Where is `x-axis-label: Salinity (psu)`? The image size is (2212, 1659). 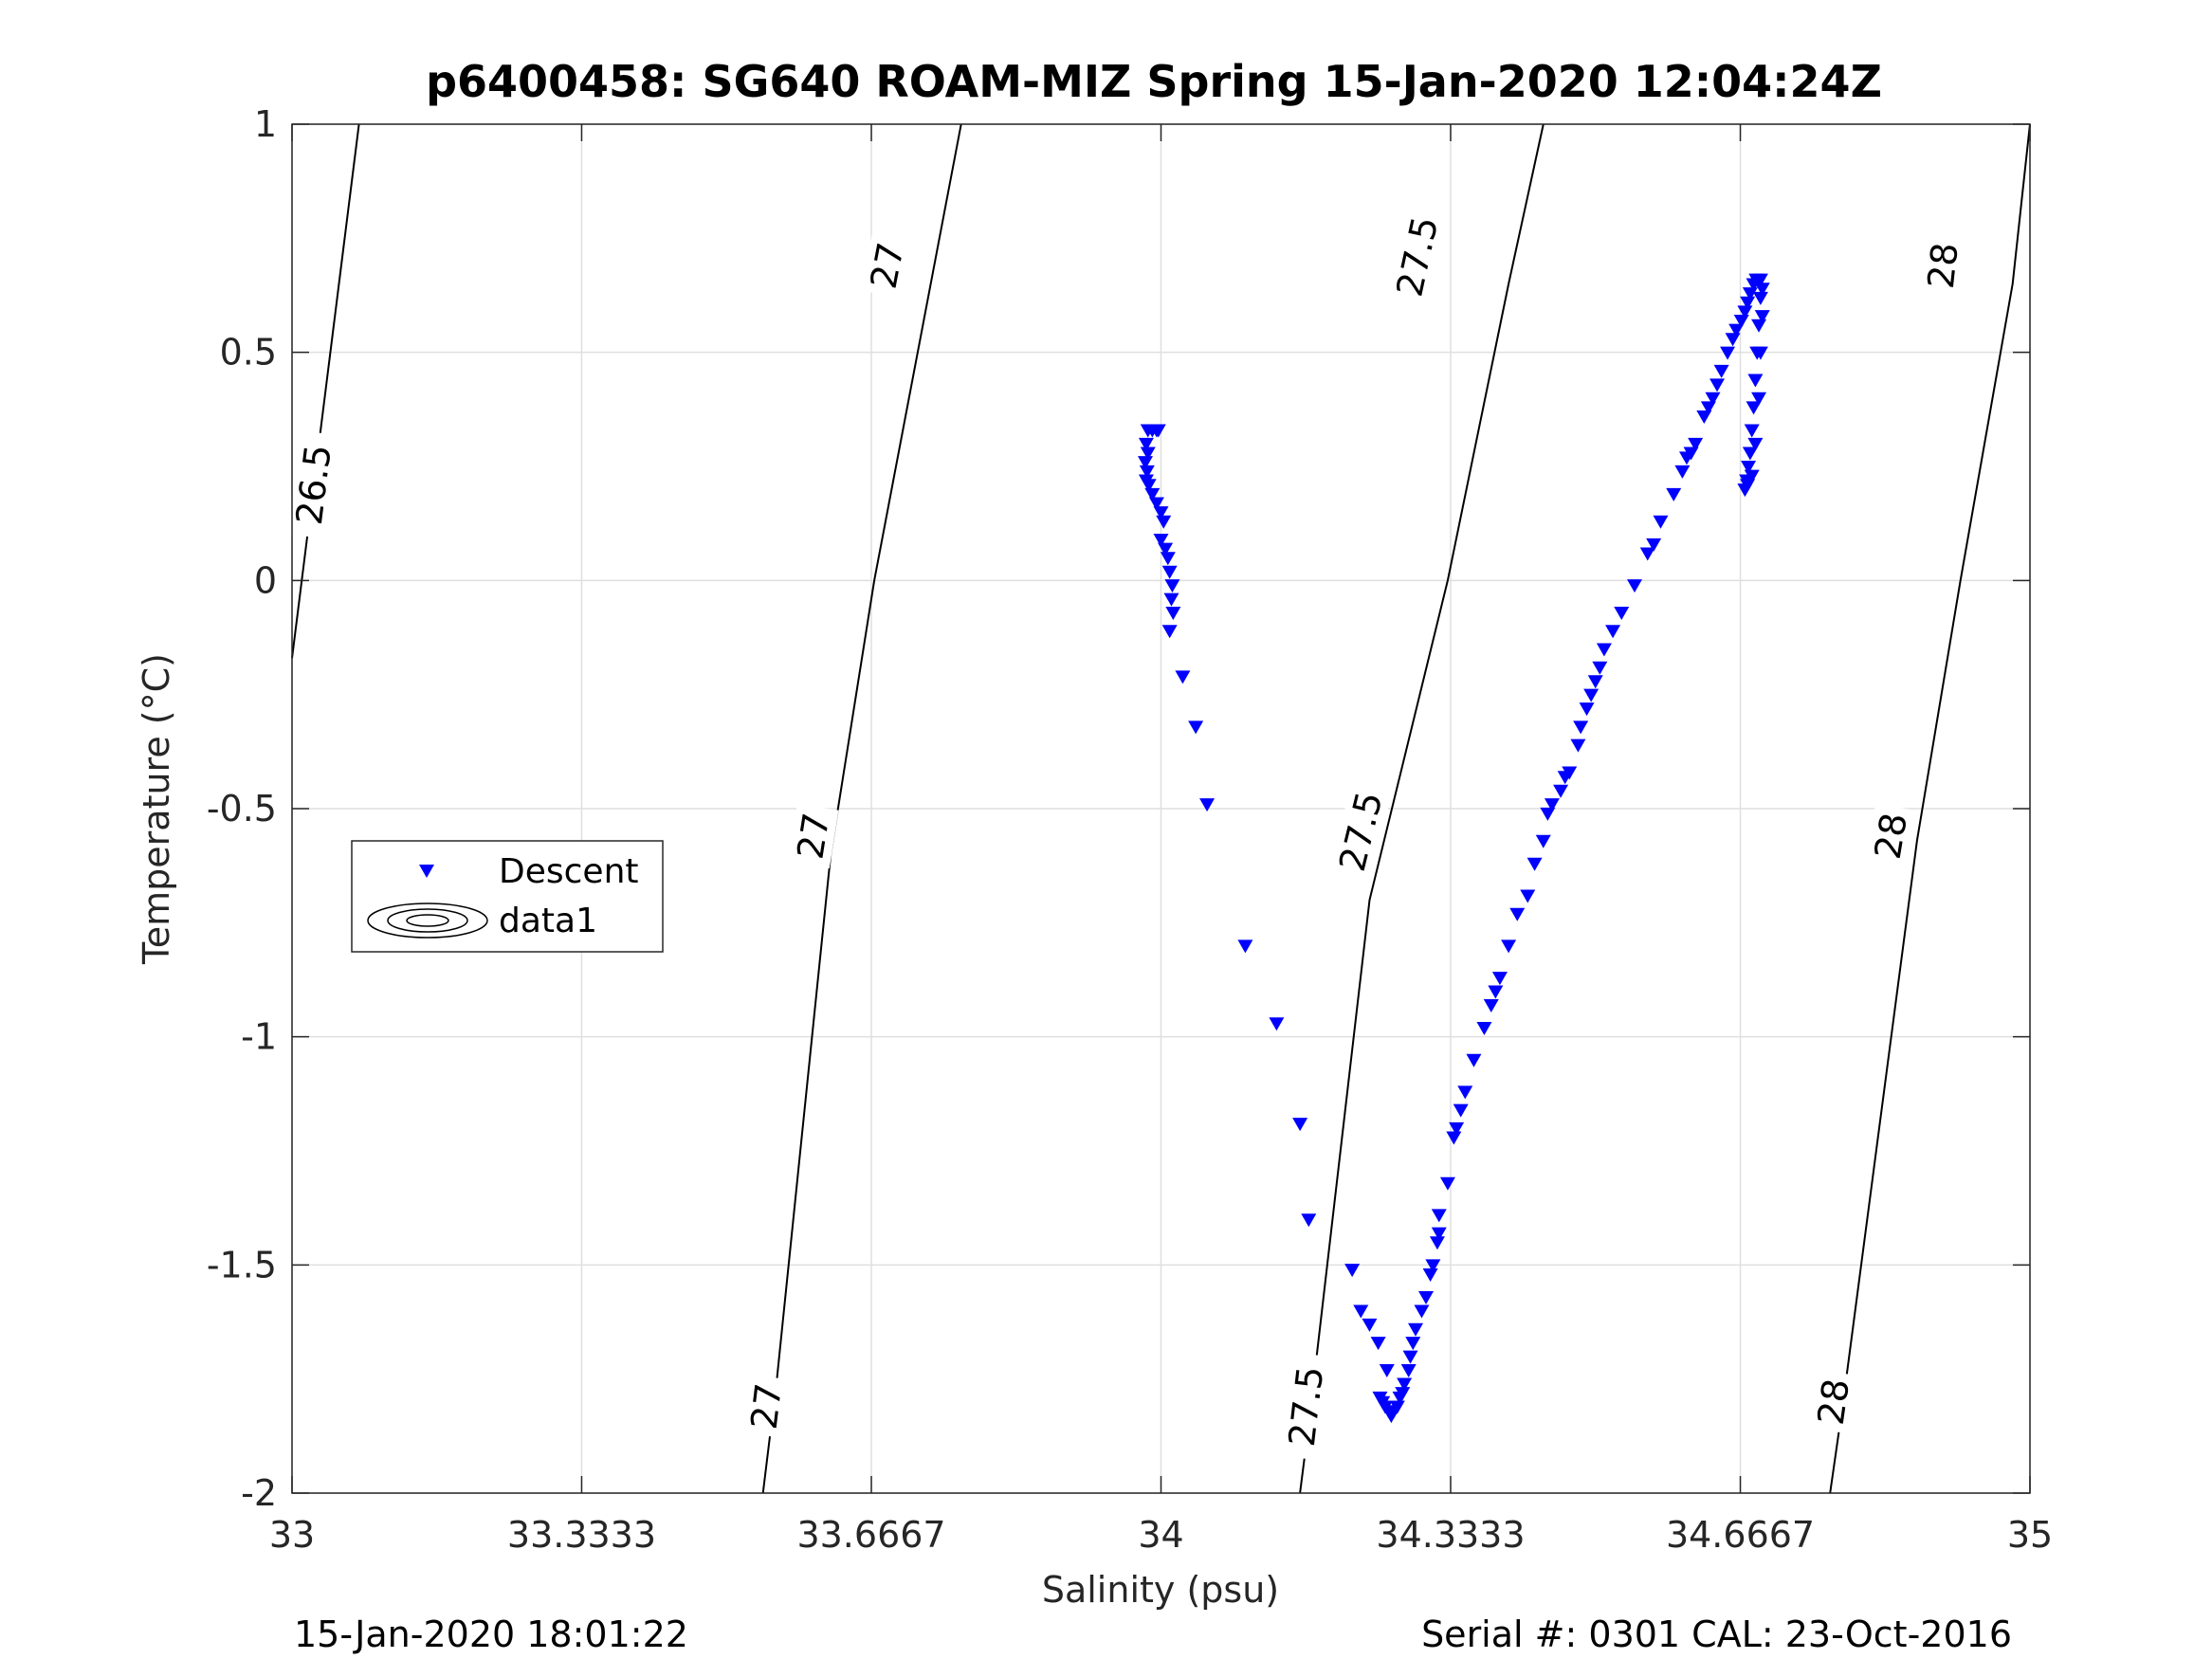 x-axis-label: Salinity (psu) is located at coordinates (1160, 1590).